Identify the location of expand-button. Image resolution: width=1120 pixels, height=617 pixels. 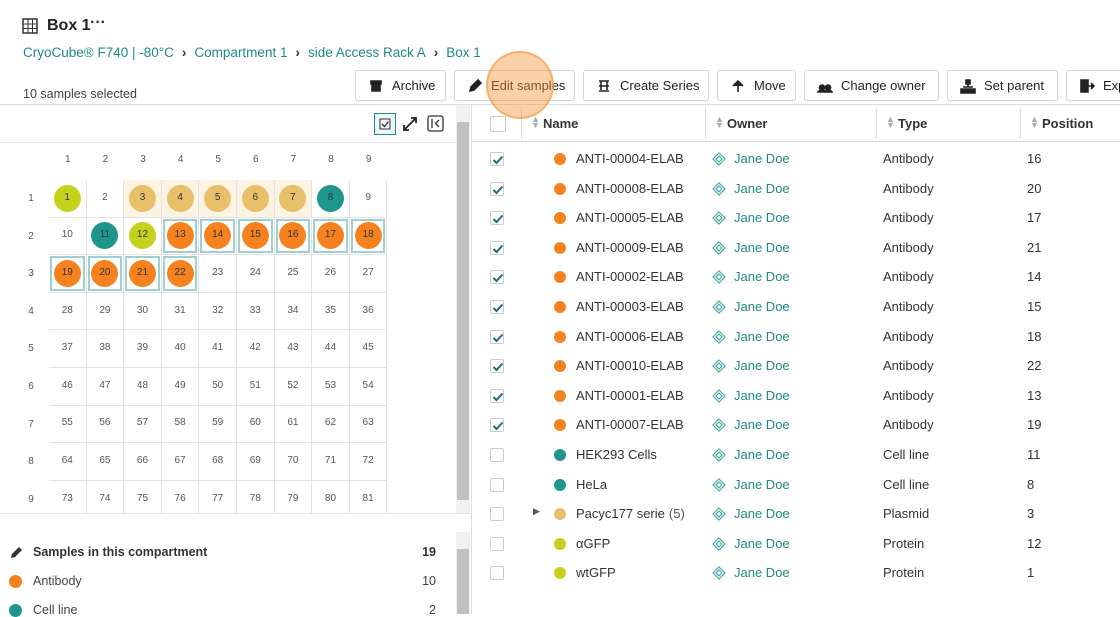
(410, 124).